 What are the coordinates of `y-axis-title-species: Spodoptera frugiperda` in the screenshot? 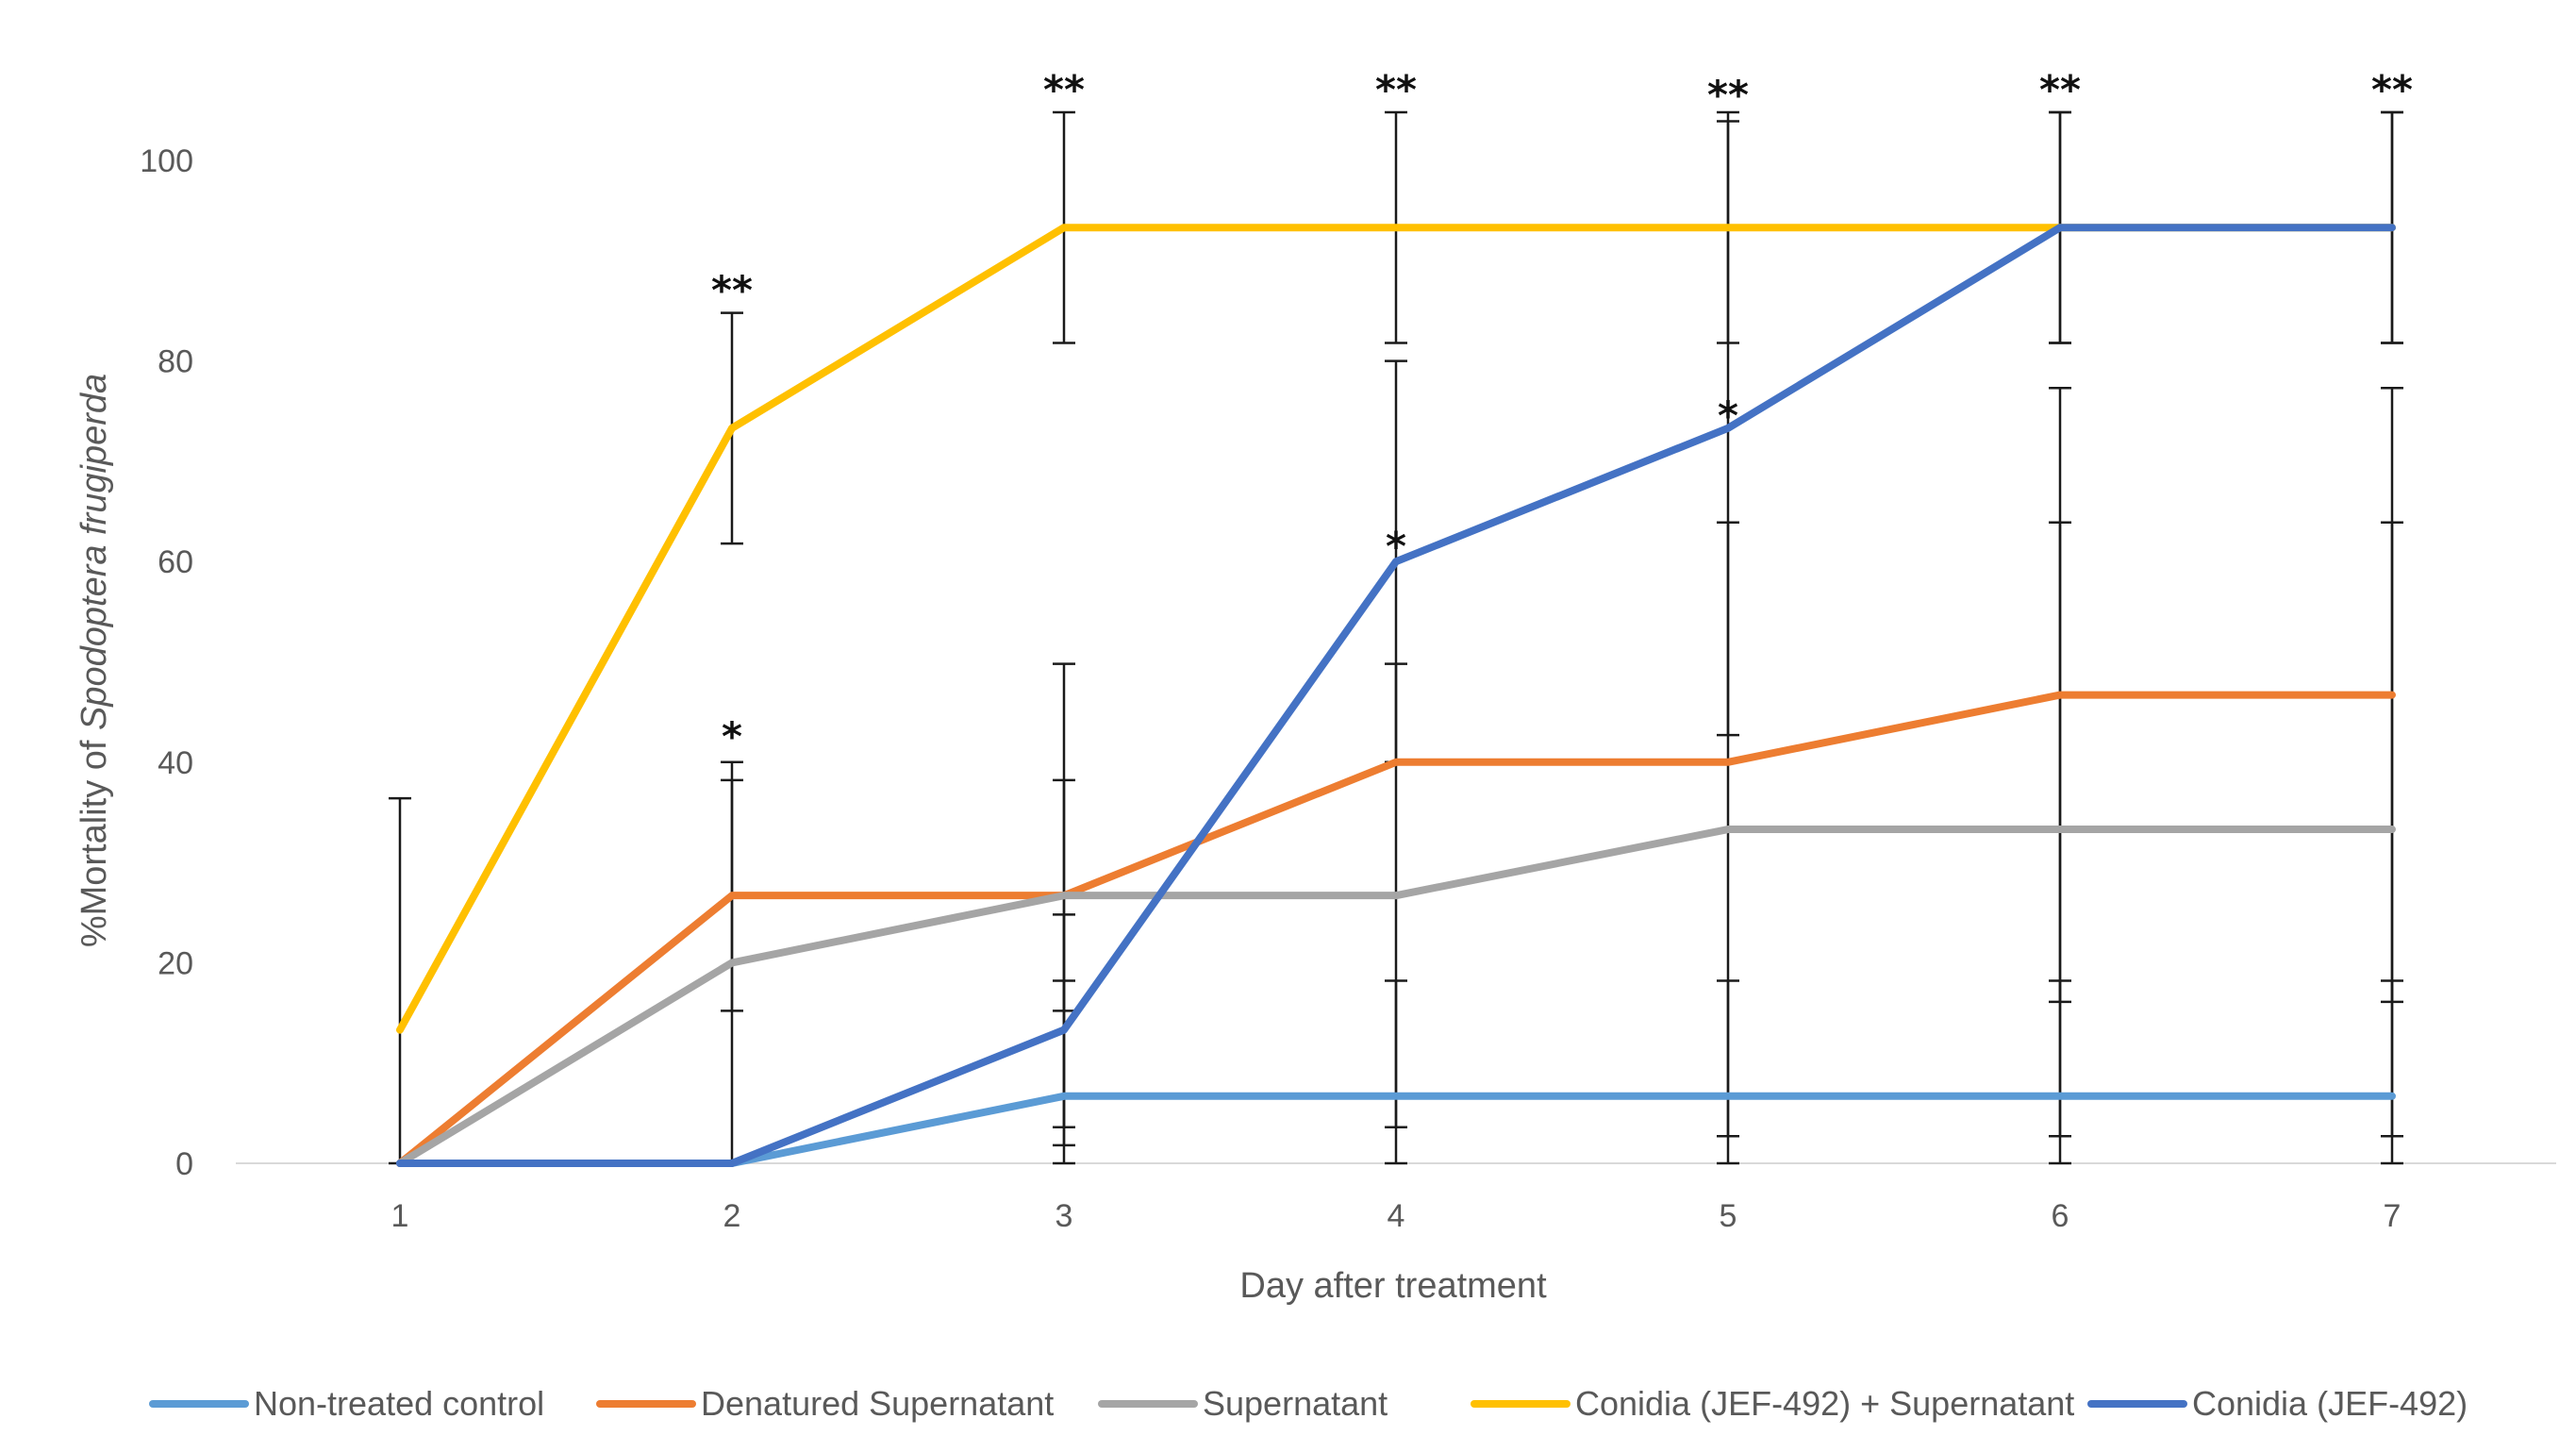 It's located at (94, 552).